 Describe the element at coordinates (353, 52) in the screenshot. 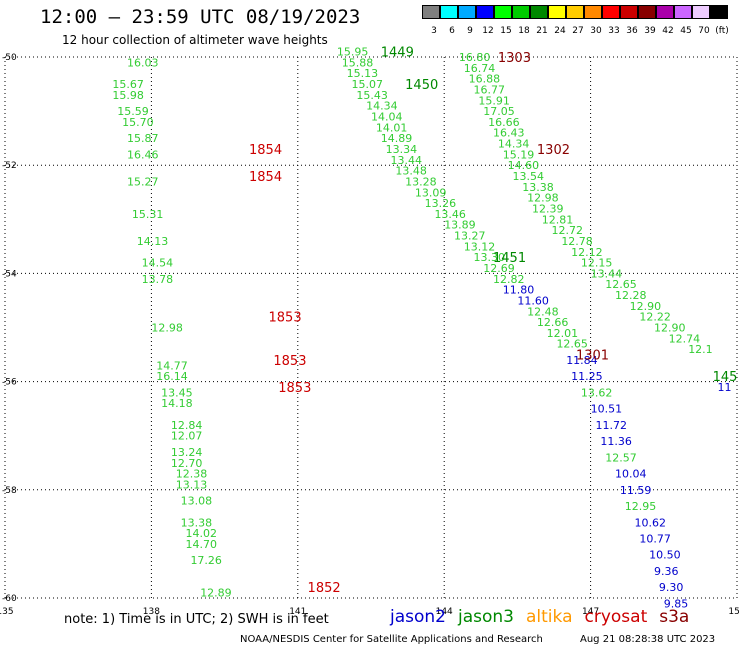

I see `wave-height-value: 15.95` at that location.